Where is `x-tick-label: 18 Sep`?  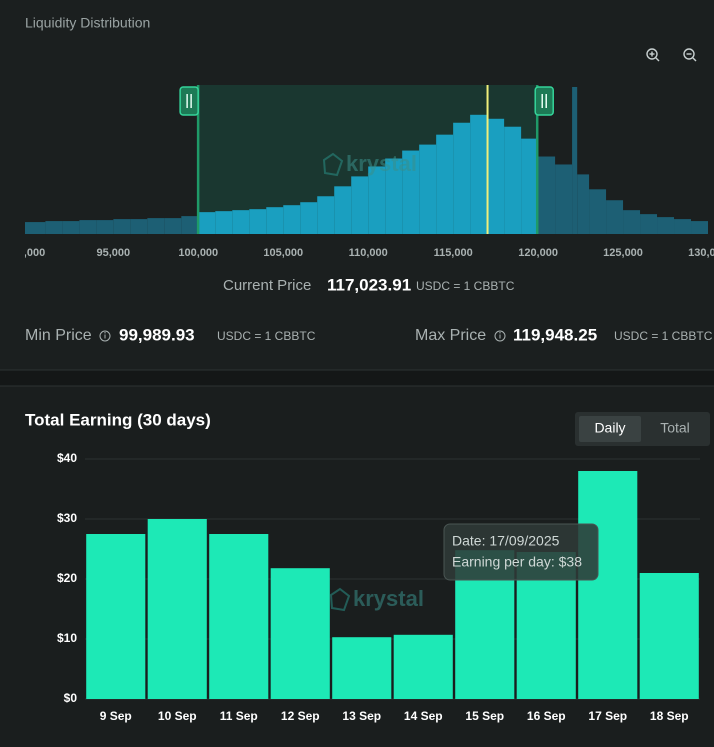
x-tick-label: 18 Sep is located at coordinates (669, 716).